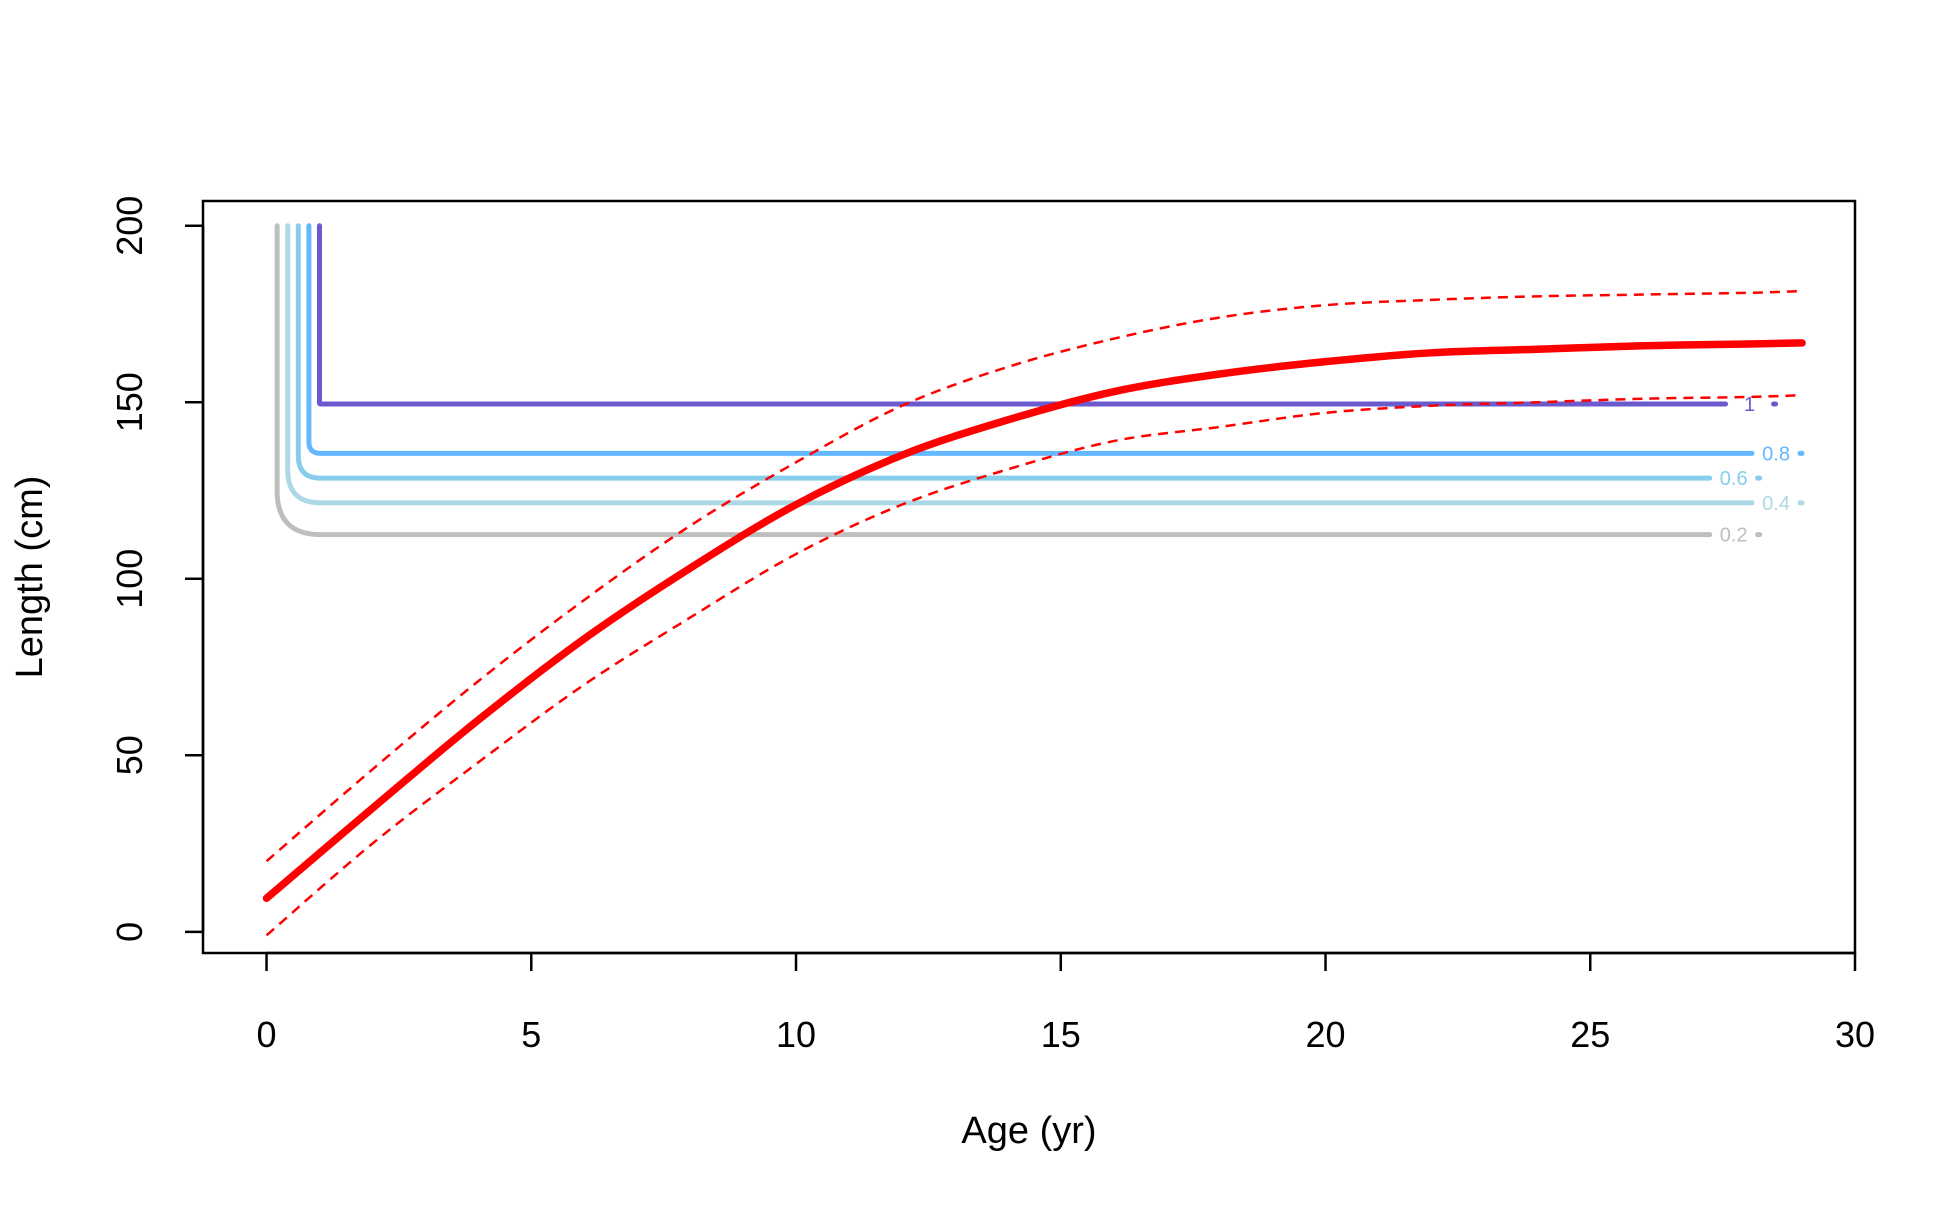  I want to click on y-tick-label: 50, so click(129, 755).